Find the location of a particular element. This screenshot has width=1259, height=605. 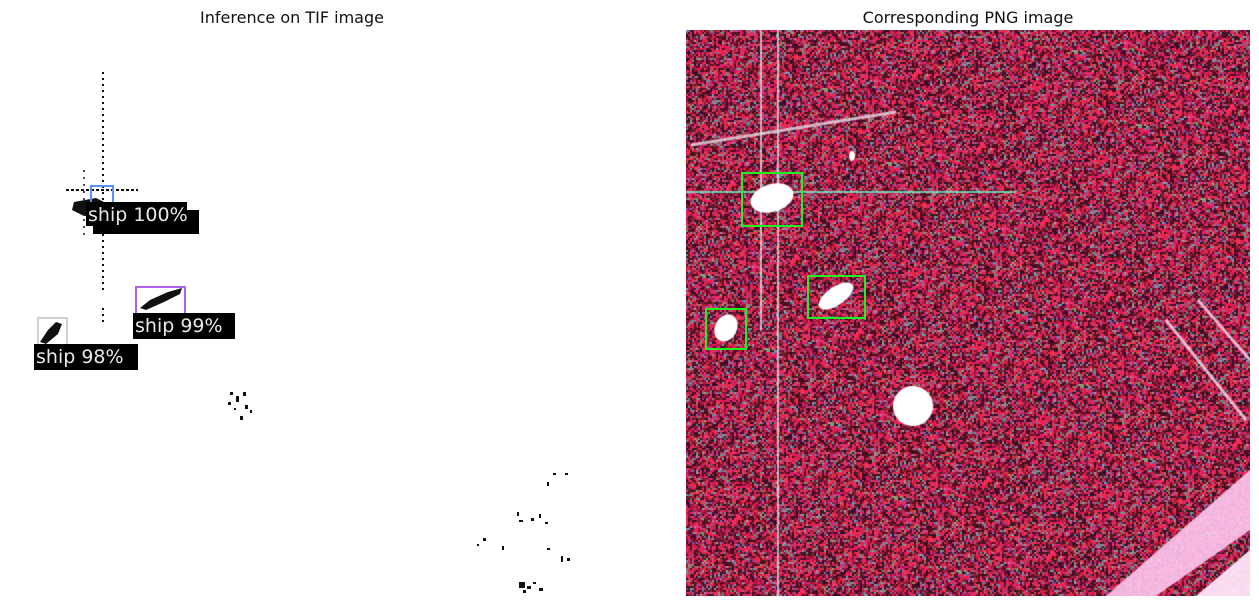

detection-label: ship 98% is located at coordinates (80, 357).